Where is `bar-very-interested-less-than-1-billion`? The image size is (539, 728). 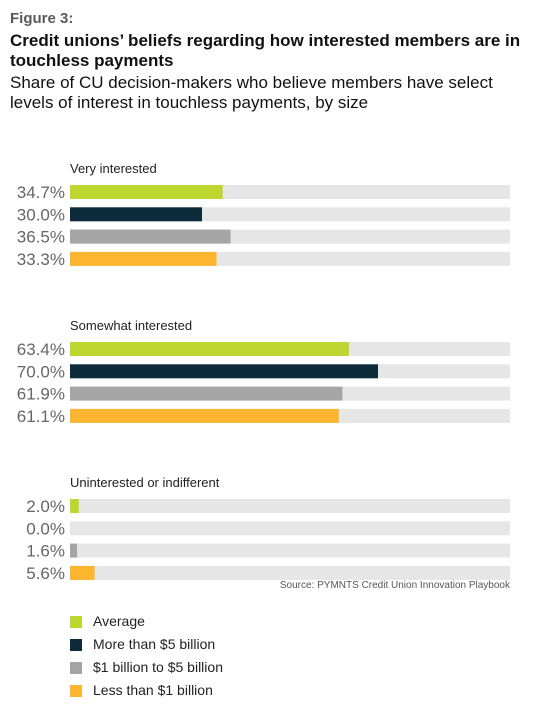 bar-very-interested-less-than-1-billion is located at coordinates (143, 258).